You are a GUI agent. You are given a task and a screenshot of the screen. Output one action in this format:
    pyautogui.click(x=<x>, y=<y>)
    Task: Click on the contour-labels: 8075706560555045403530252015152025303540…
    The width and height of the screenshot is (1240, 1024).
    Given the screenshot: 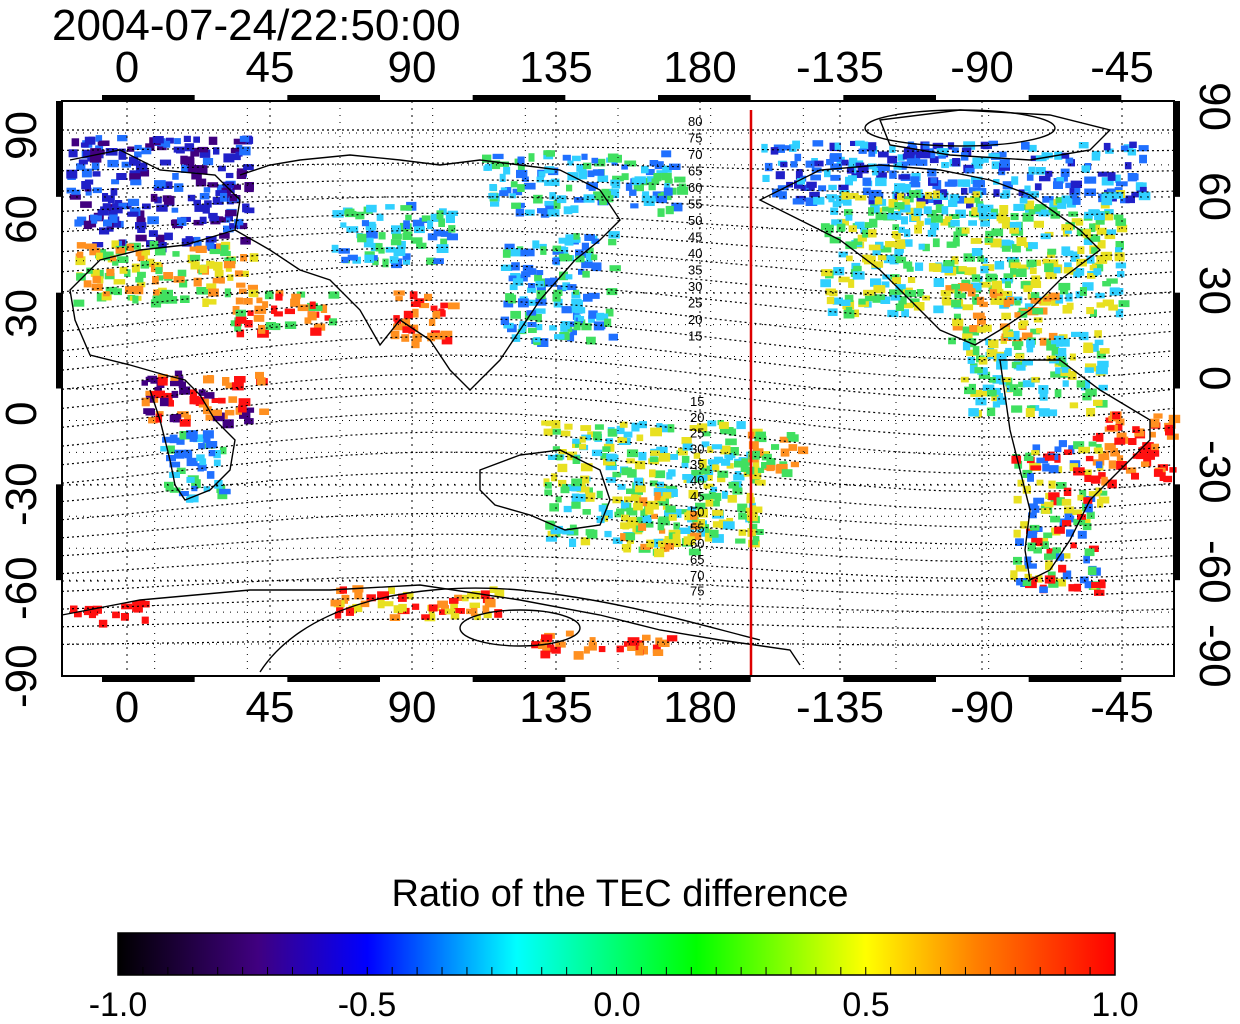 What is the action you would take?
    pyautogui.click(x=696, y=356)
    